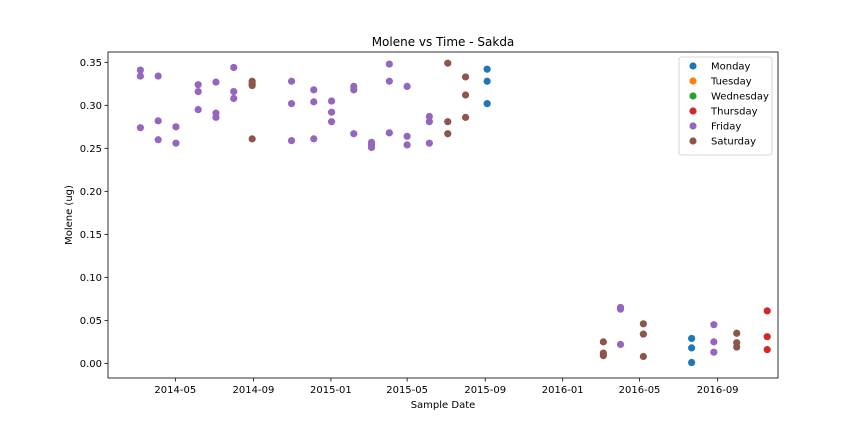 This screenshot has height=436, width=864. What do you see at coordinates (740, 97) in the screenshot?
I see `legend-wednesday-label: Wednesday` at bounding box center [740, 97].